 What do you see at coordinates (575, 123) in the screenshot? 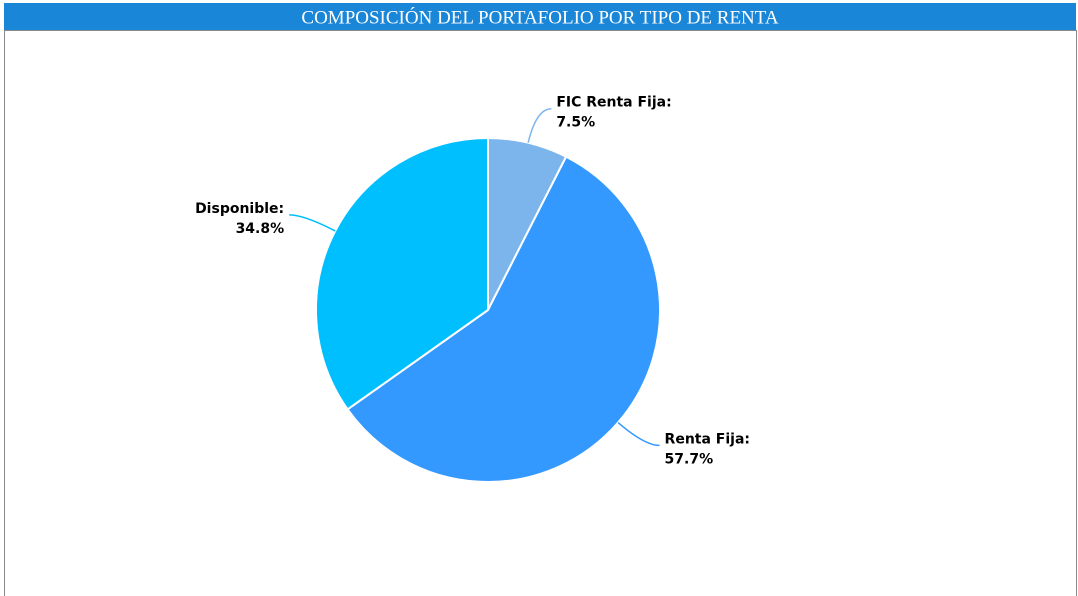
I see `slice-value-label: 7.5%` at bounding box center [575, 123].